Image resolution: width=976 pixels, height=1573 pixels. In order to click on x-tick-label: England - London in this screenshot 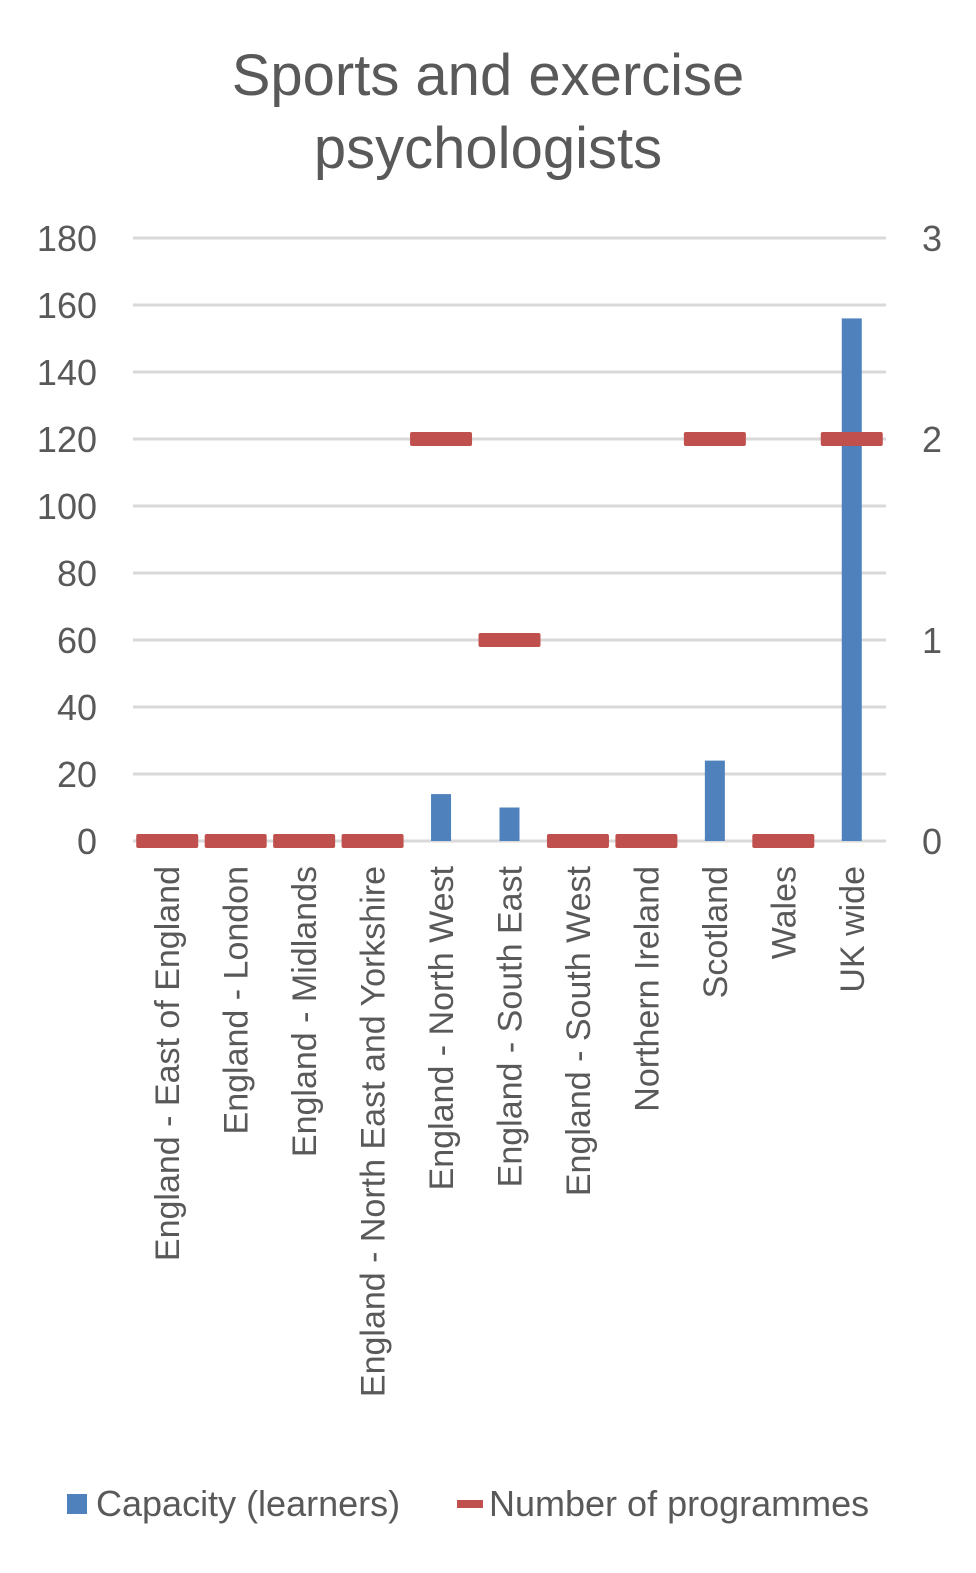, I will do `click(237, 1000)`.